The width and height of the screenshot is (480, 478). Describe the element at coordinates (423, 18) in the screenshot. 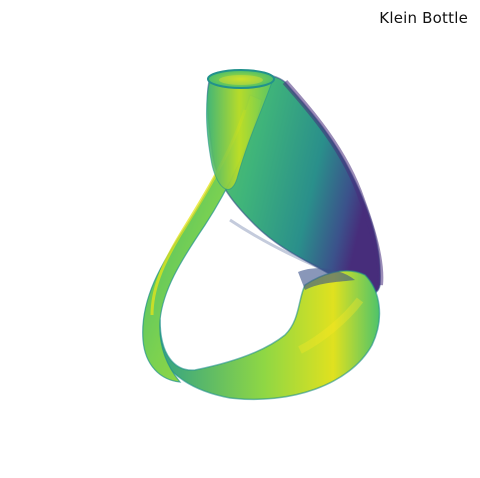

I see `figure-title: Klein Bottle` at that location.